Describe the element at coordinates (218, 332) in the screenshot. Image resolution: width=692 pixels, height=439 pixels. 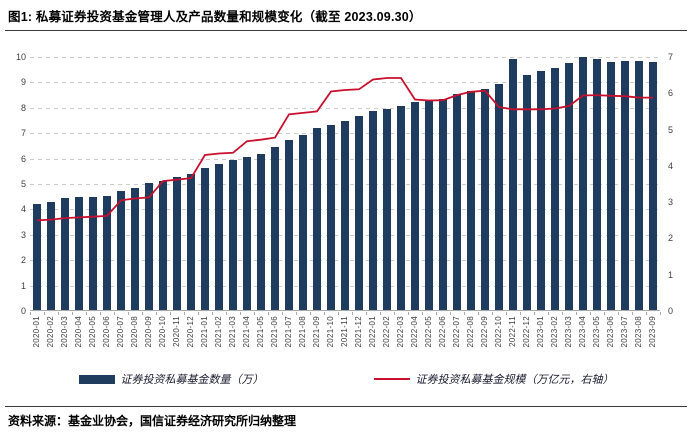
I see `x-axis-label: 2021-02` at that location.